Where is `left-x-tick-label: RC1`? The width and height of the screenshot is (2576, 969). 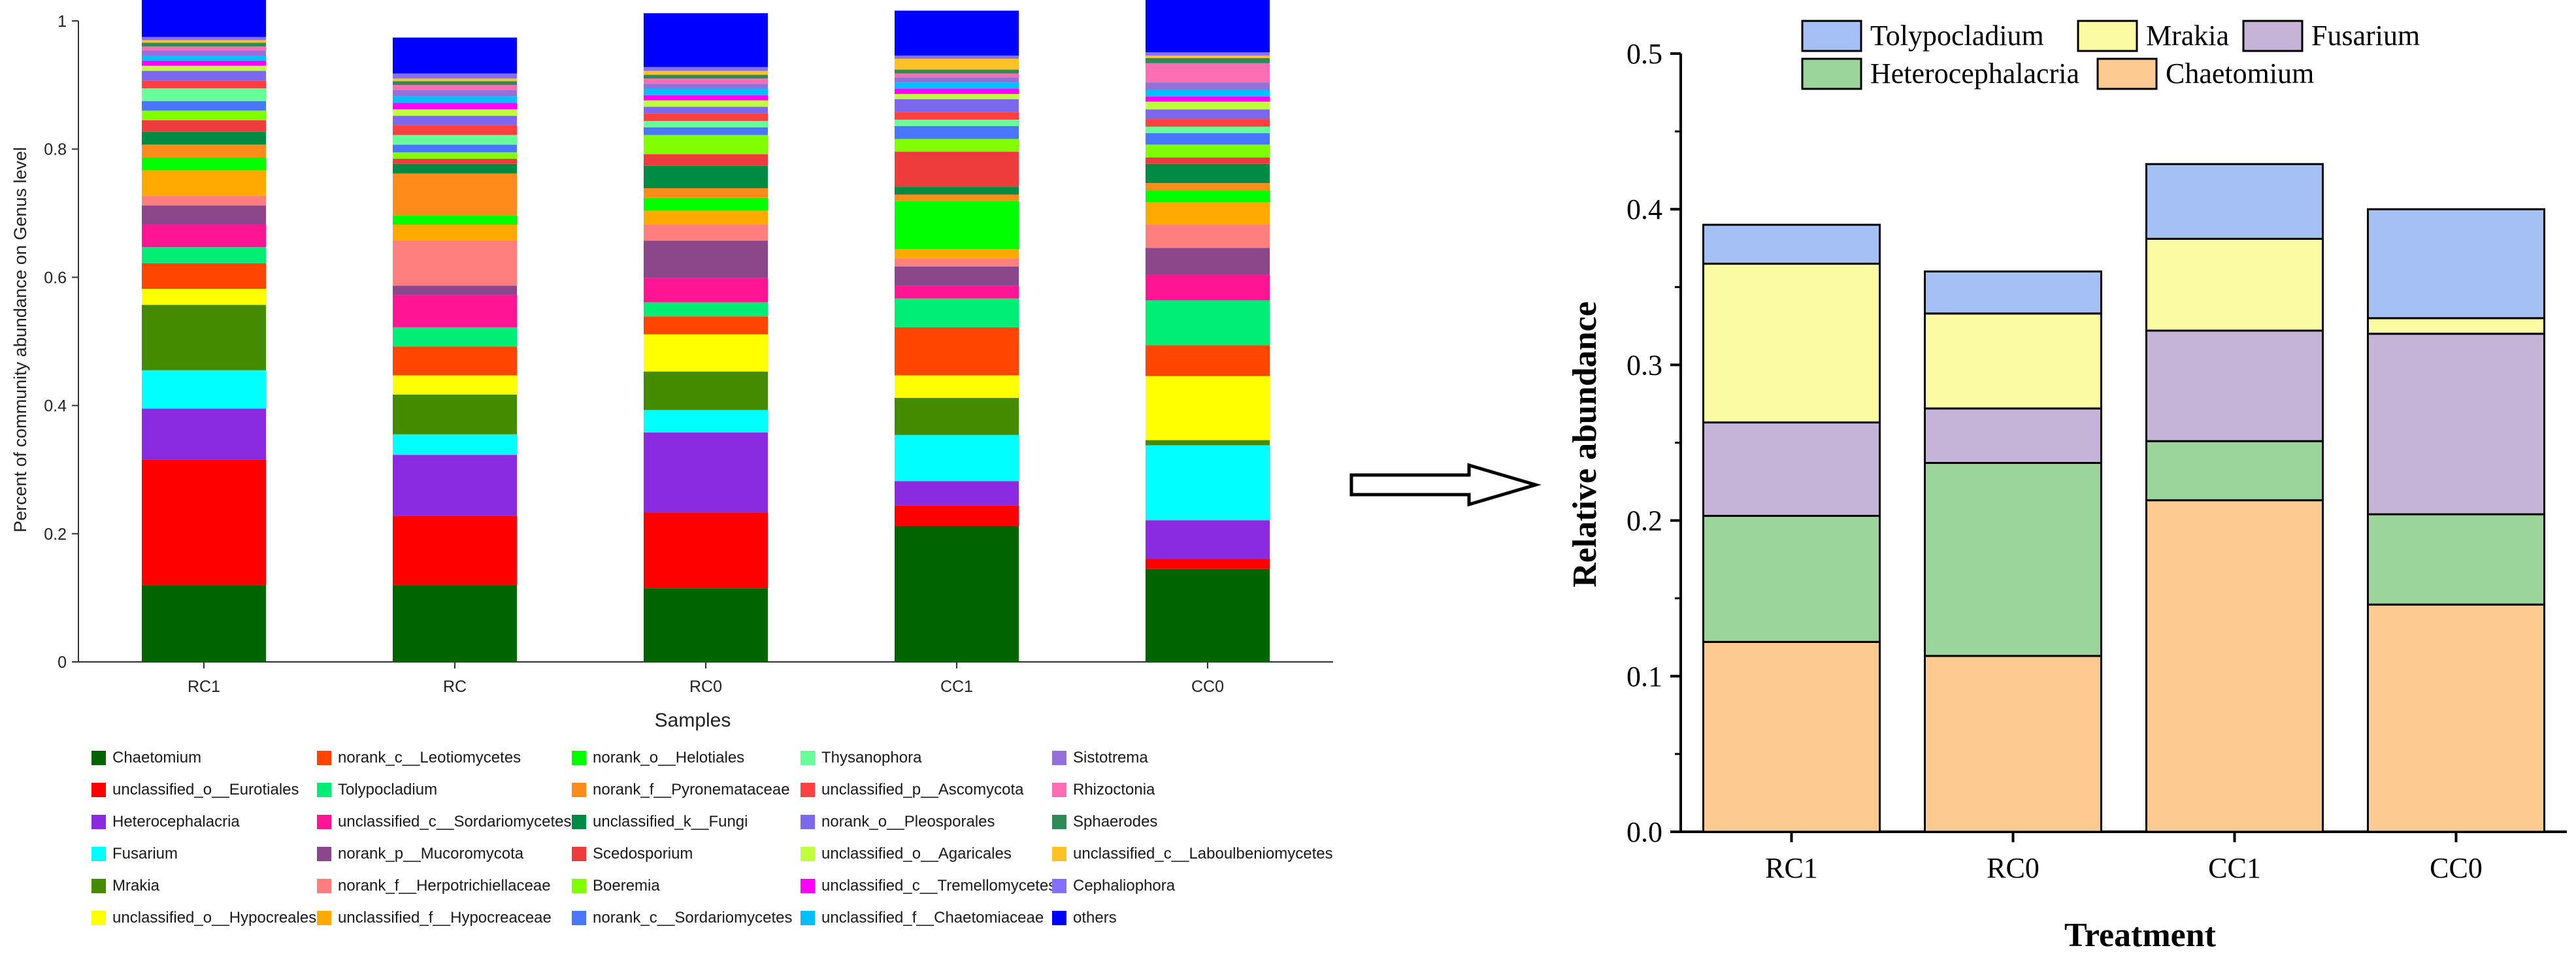 left-x-tick-label: RC1 is located at coordinates (204, 687).